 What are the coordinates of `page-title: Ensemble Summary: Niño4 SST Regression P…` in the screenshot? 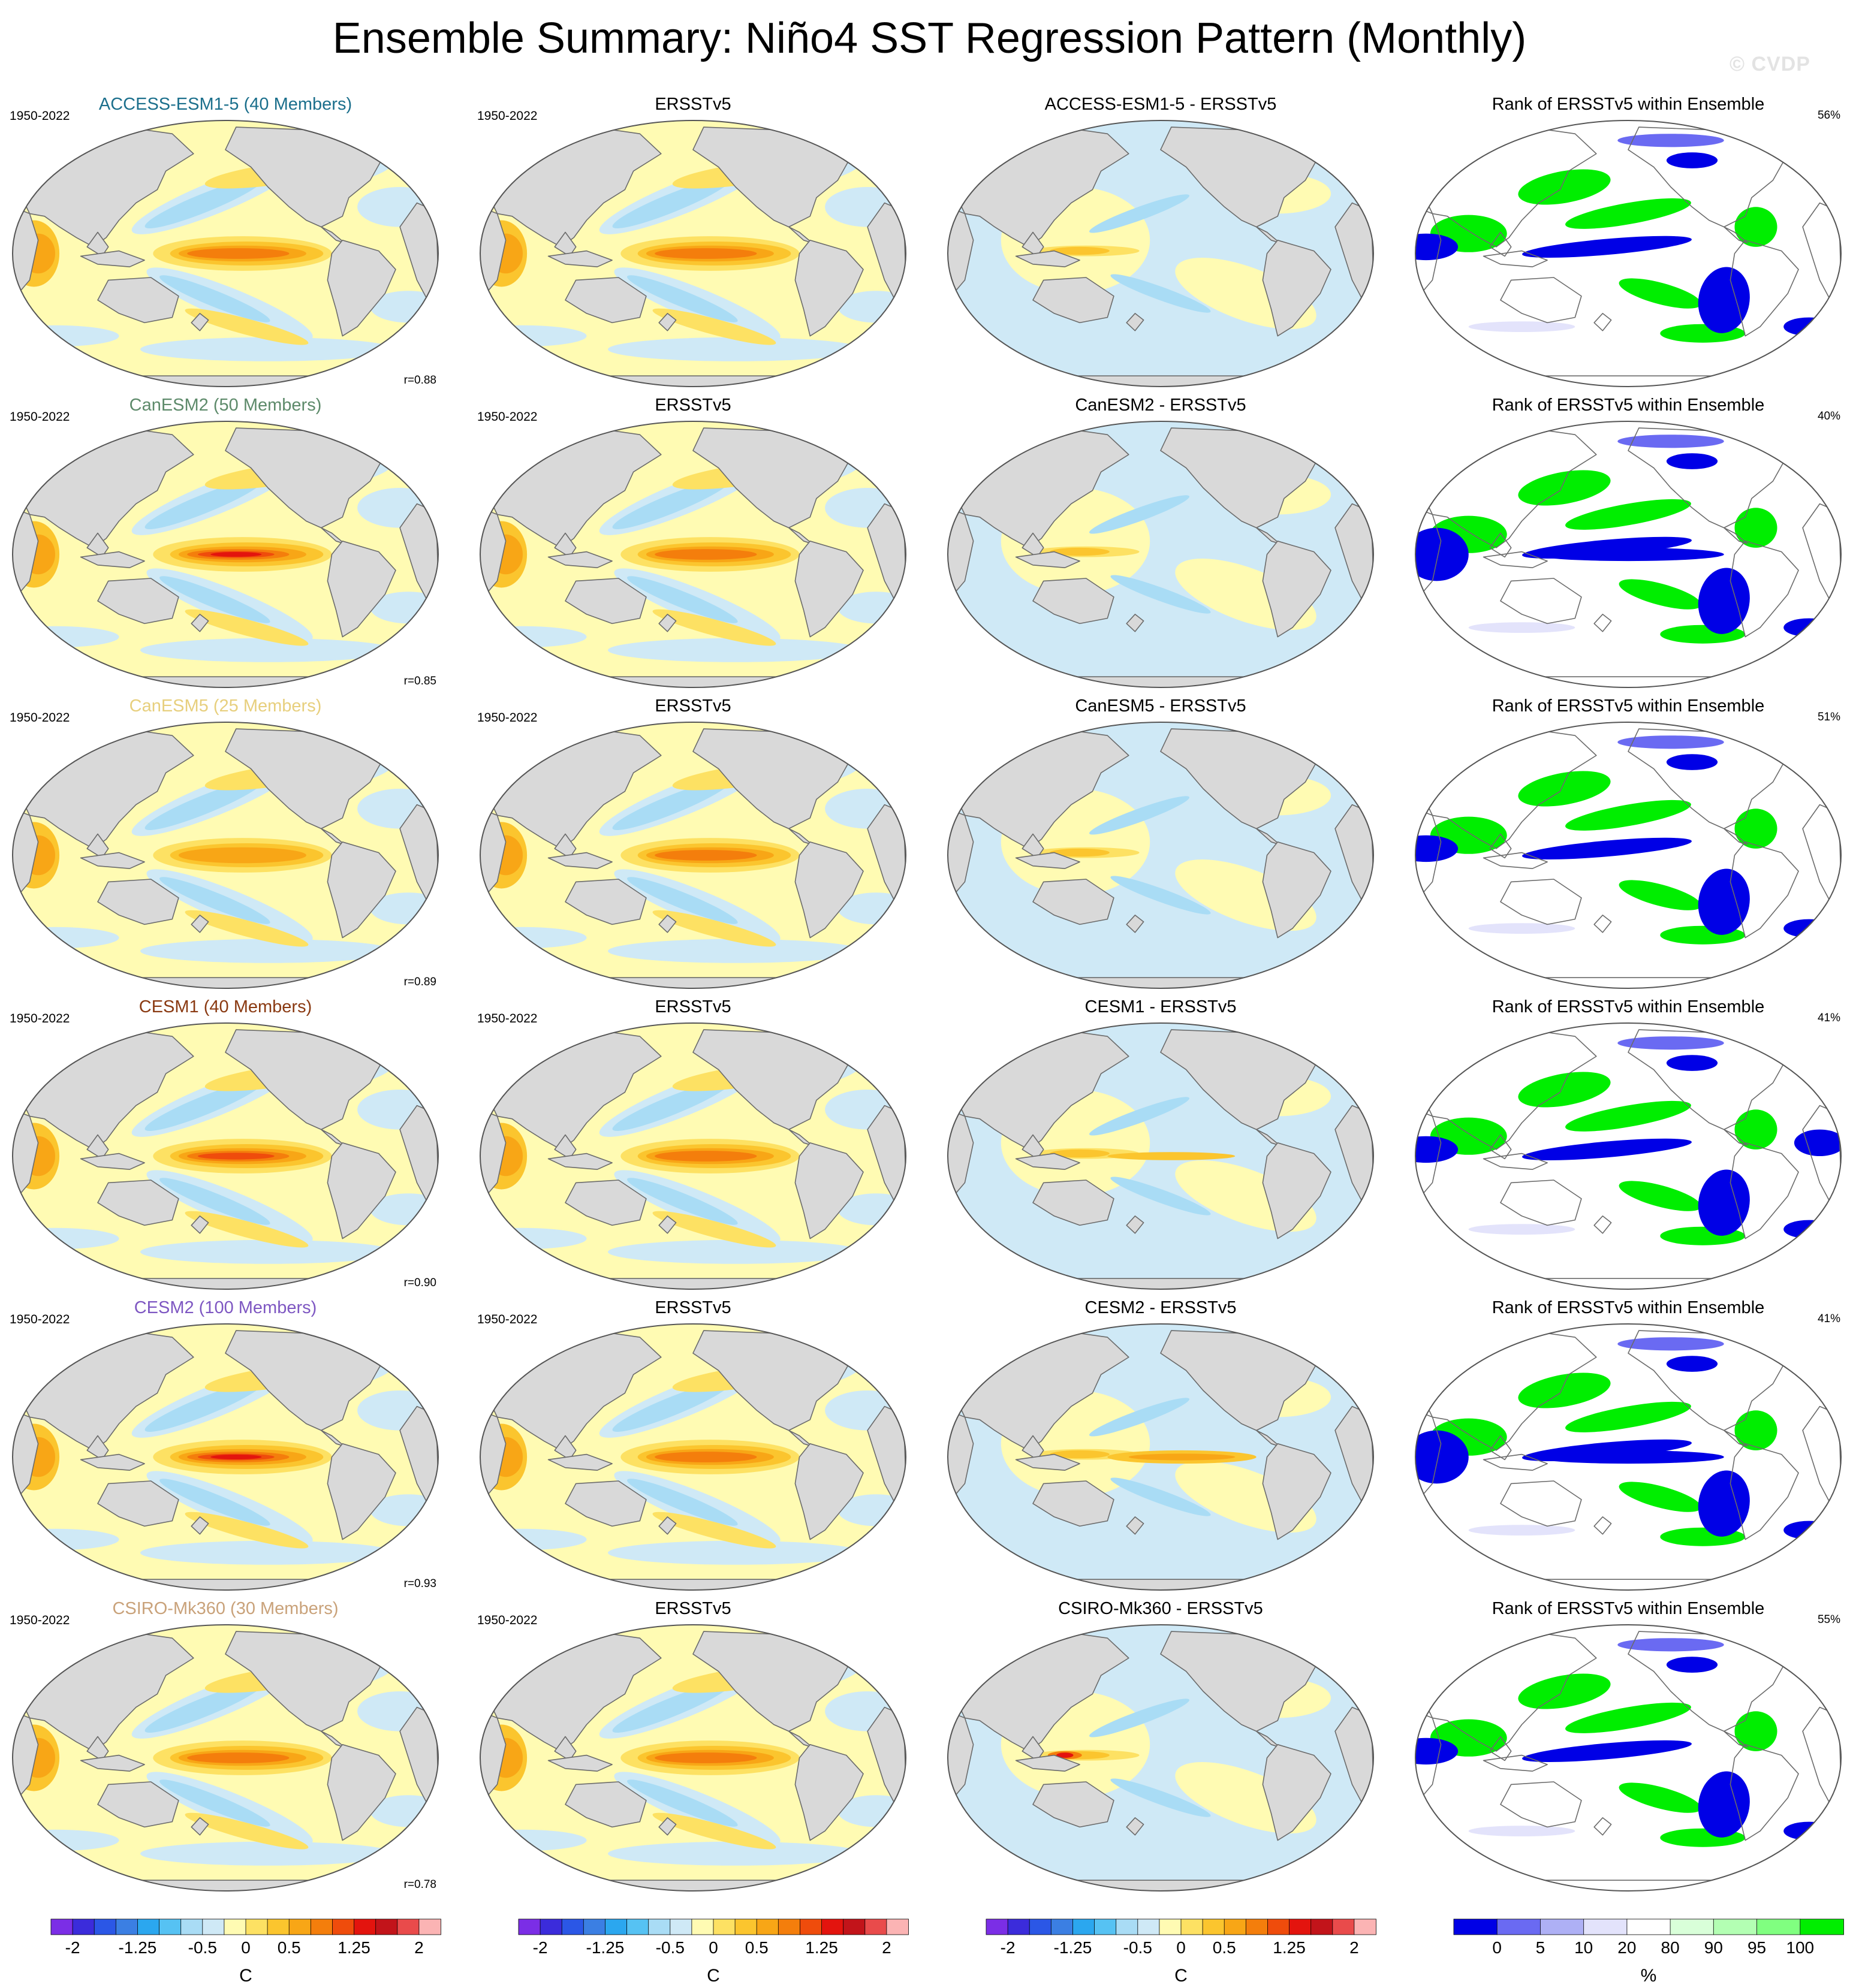 It's located at (929, 38).